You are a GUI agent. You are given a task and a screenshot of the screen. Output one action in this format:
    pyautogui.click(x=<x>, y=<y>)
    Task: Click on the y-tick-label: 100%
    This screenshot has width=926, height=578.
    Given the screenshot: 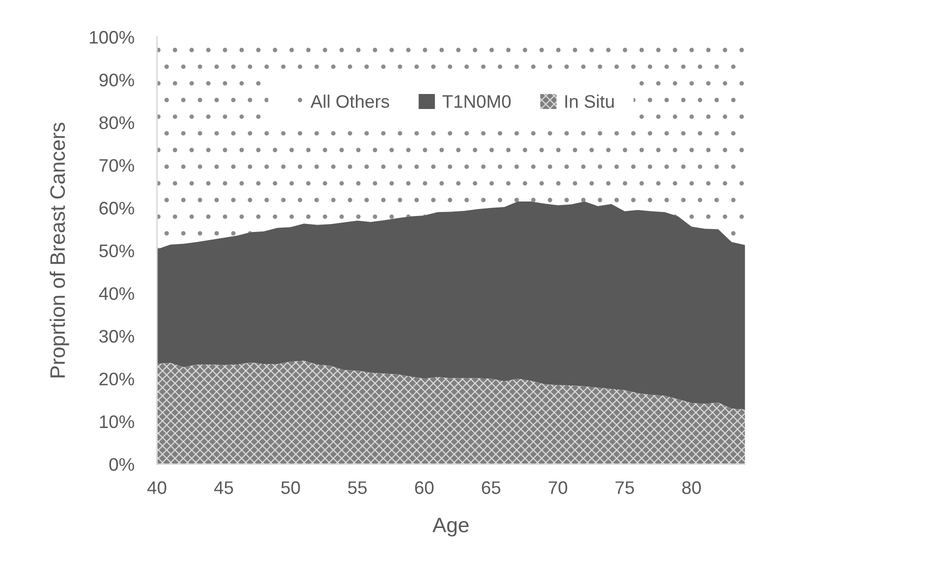 What is the action you would take?
    pyautogui.click(x=112, y=37)
    